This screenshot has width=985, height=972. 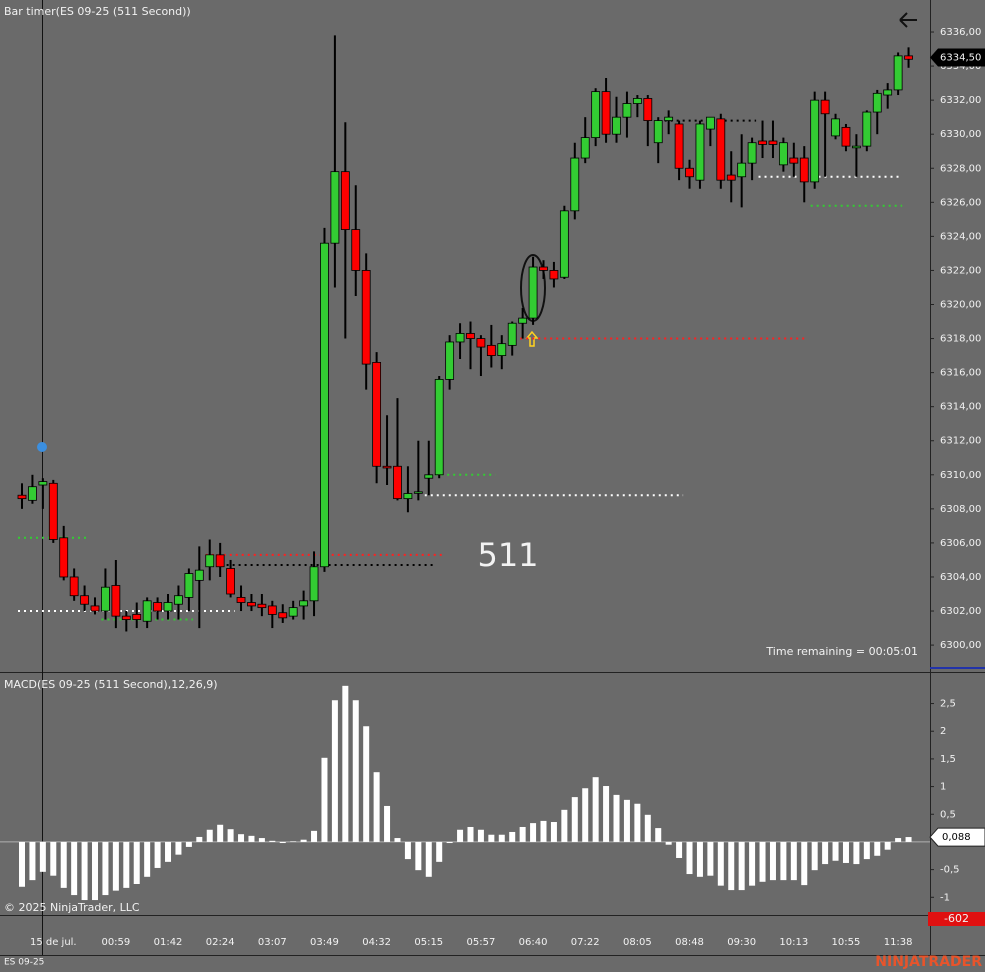 I want to click on y-tick-label: 6326,00, so click(x=960, y=202).